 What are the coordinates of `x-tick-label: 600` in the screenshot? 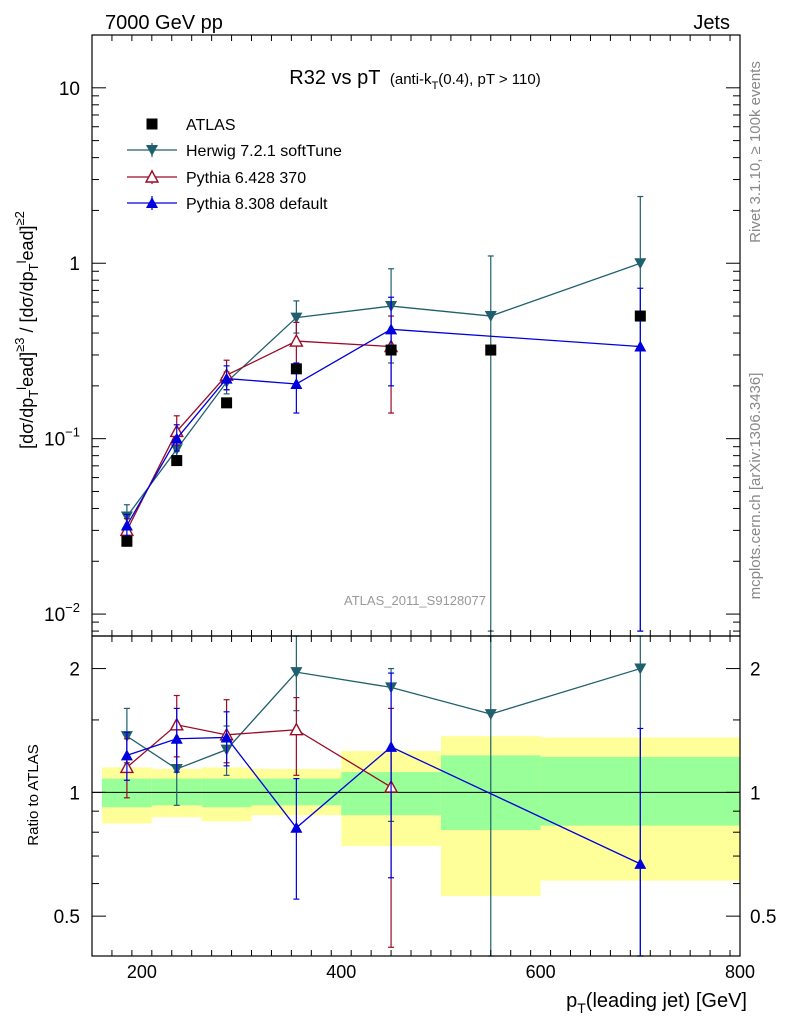 It's located at (541, 972).